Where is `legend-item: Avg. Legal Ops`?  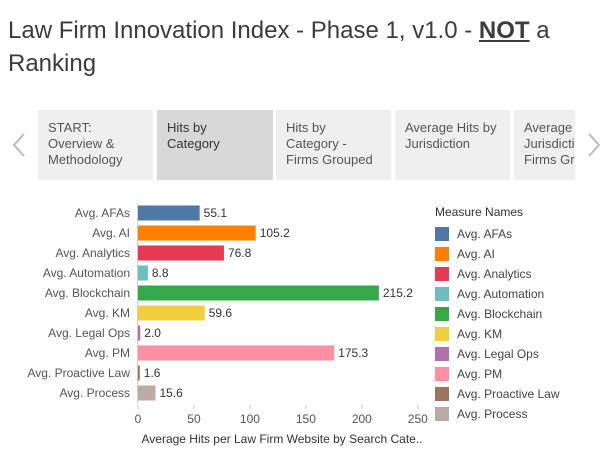
legend-item: Avg. Legal Ops is located at coordinates (522, 354).